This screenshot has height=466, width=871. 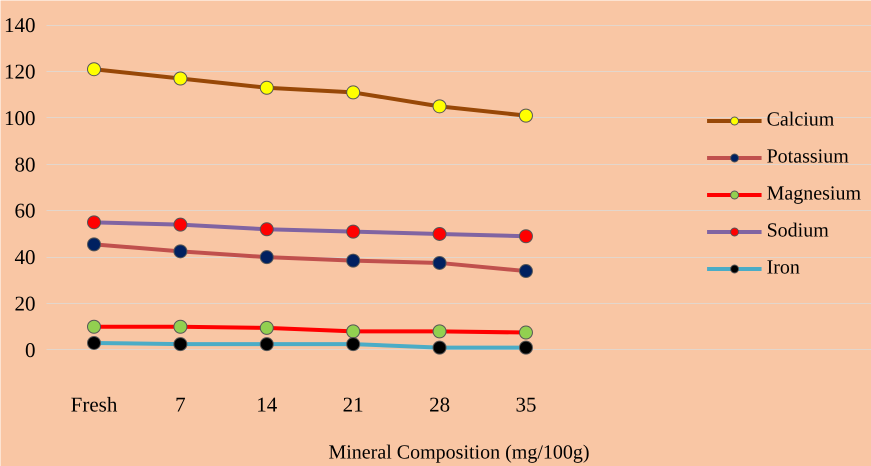 I want to click on x-axis-title: Mineral Composition (mg/100g), so click(x=459, y=453).